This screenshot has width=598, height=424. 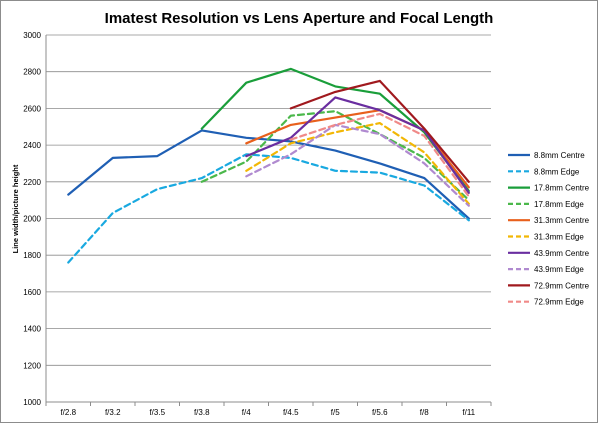 What do you see at coordinates (557, 171) in the screenshot?
I see `legend-label: 8.8mm Edge` at bounding box center [557, 171].